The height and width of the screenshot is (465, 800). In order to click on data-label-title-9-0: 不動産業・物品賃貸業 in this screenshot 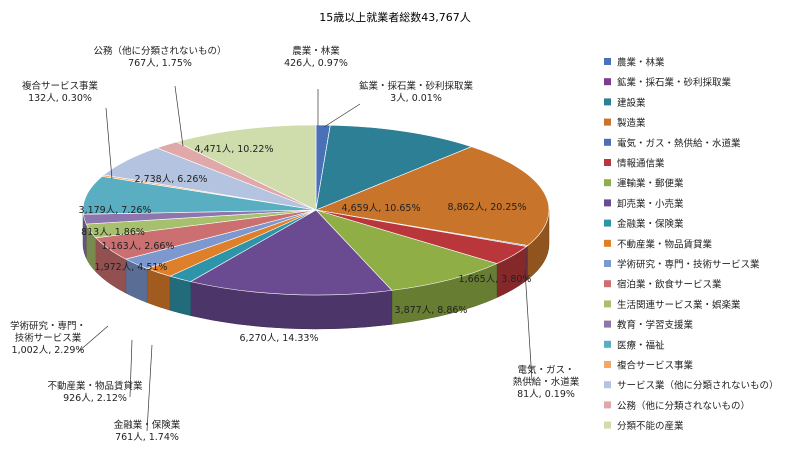, I will do `click(95, 386)`.